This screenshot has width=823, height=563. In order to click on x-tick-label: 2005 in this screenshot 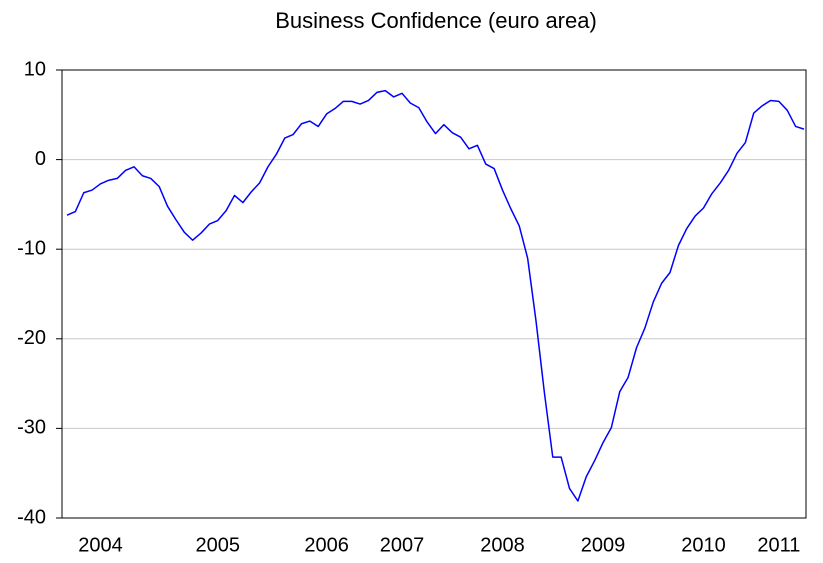, I will do `click(218, 545)`.